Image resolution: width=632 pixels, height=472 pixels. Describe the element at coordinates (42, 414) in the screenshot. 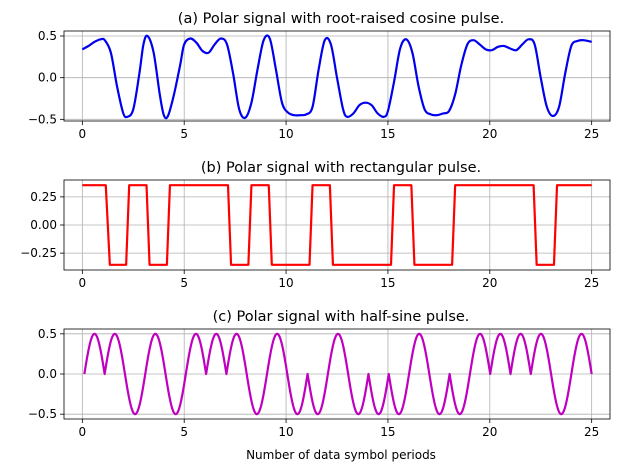

I see `subplot-c-ytick-label-0: −0.5` at that location.